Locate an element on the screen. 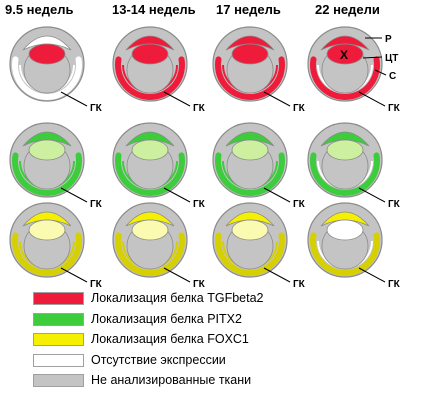  structure-label-x: Х is located at coordinates (344, 55).